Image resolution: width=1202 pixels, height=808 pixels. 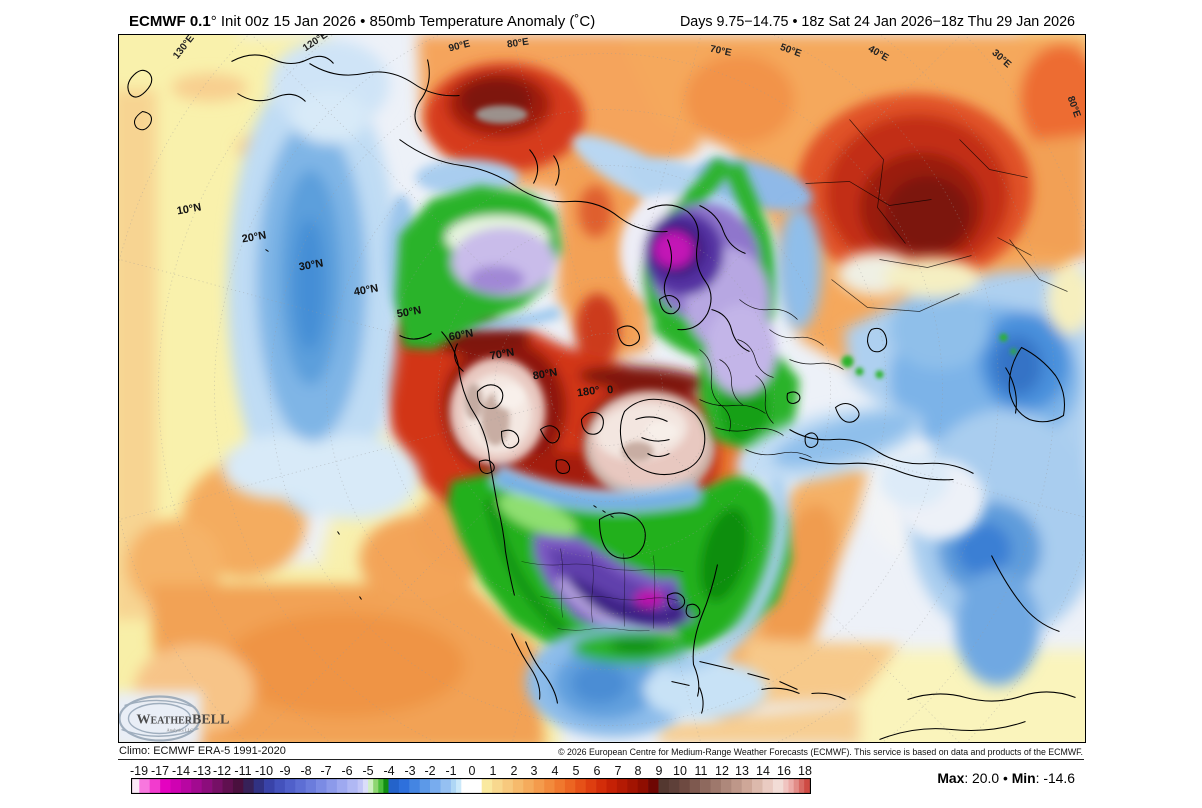 What do you see at coordinates (409, 312) in the screenshot?
I see `svg-text: 50°N` at bounding box center [409, 312].